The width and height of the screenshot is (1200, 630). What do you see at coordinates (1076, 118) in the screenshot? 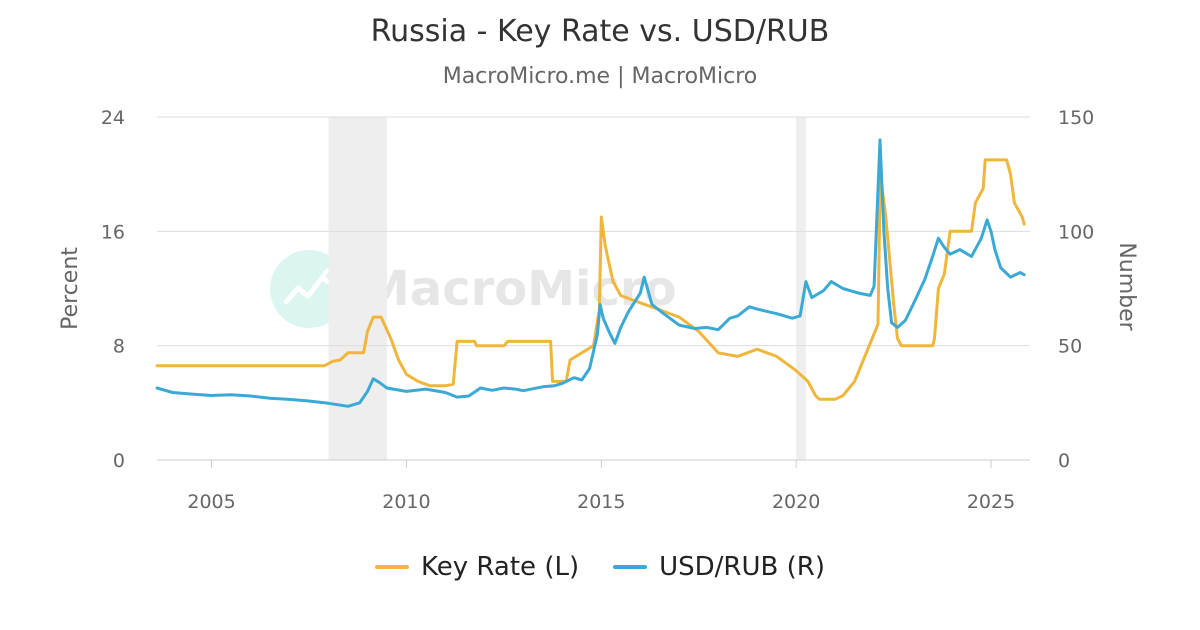
I see `y-right-tick-label: 150` at bounding box center [1076, 118].